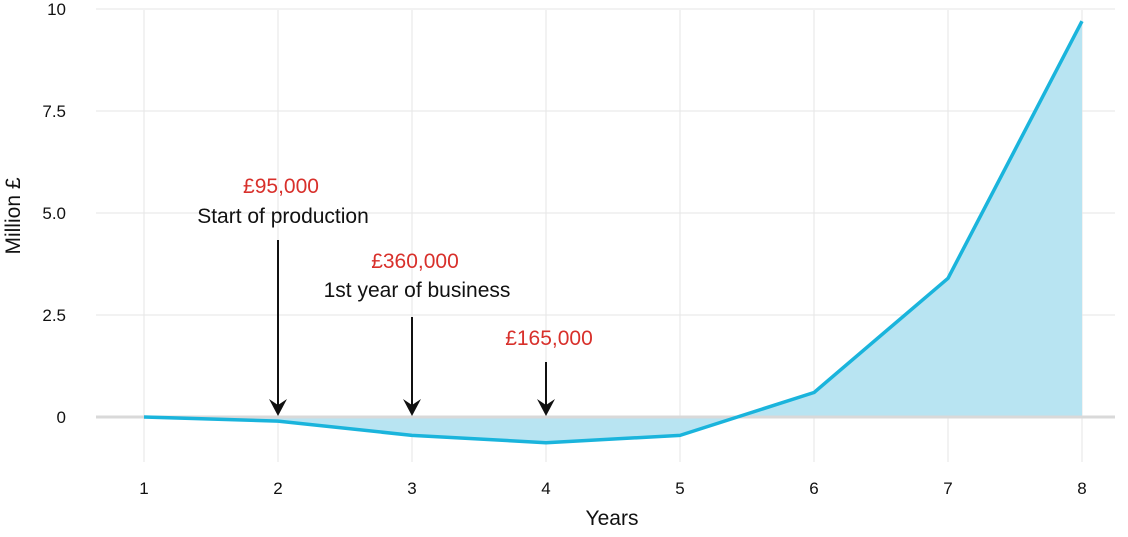 The width and height of the screenshot is (1128, 537). What do you see at coordinates (549, 371) in the screenshot?
I see `annotation: £165,000` at bounding box center [549, 371].